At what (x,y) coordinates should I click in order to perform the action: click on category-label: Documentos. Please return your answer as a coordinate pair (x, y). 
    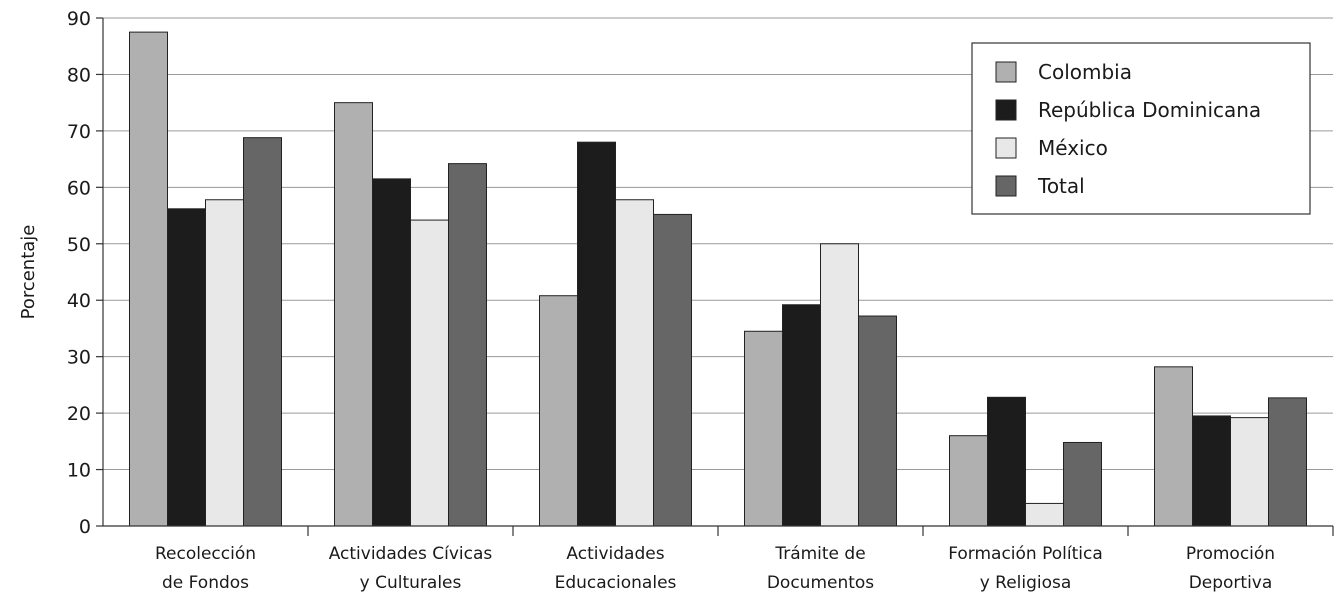
    Looking at the image, I should click on (820, 583).